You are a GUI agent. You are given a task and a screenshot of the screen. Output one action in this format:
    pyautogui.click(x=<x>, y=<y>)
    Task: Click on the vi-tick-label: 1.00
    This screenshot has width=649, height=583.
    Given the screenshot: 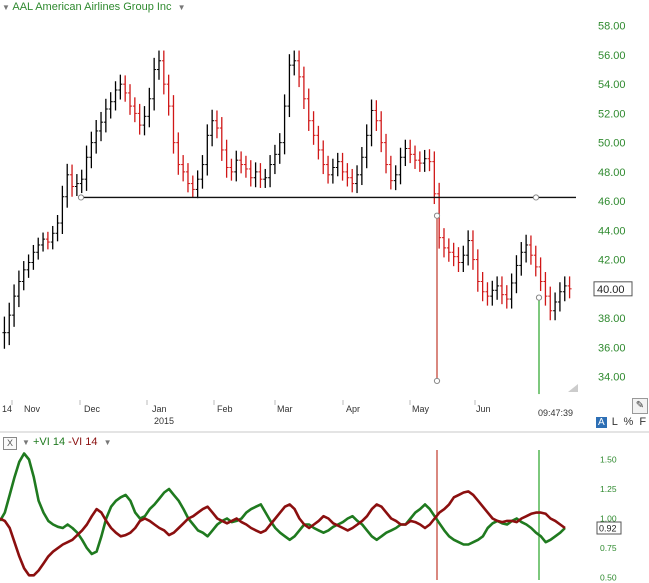 What is the action you would take?
    pyautogui.click(x=608, y=519)
    